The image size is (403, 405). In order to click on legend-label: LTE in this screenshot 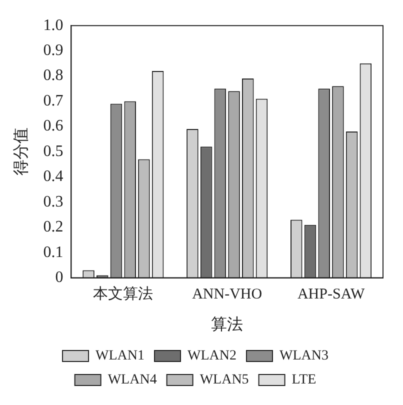, I will do `click(304, 380)`.